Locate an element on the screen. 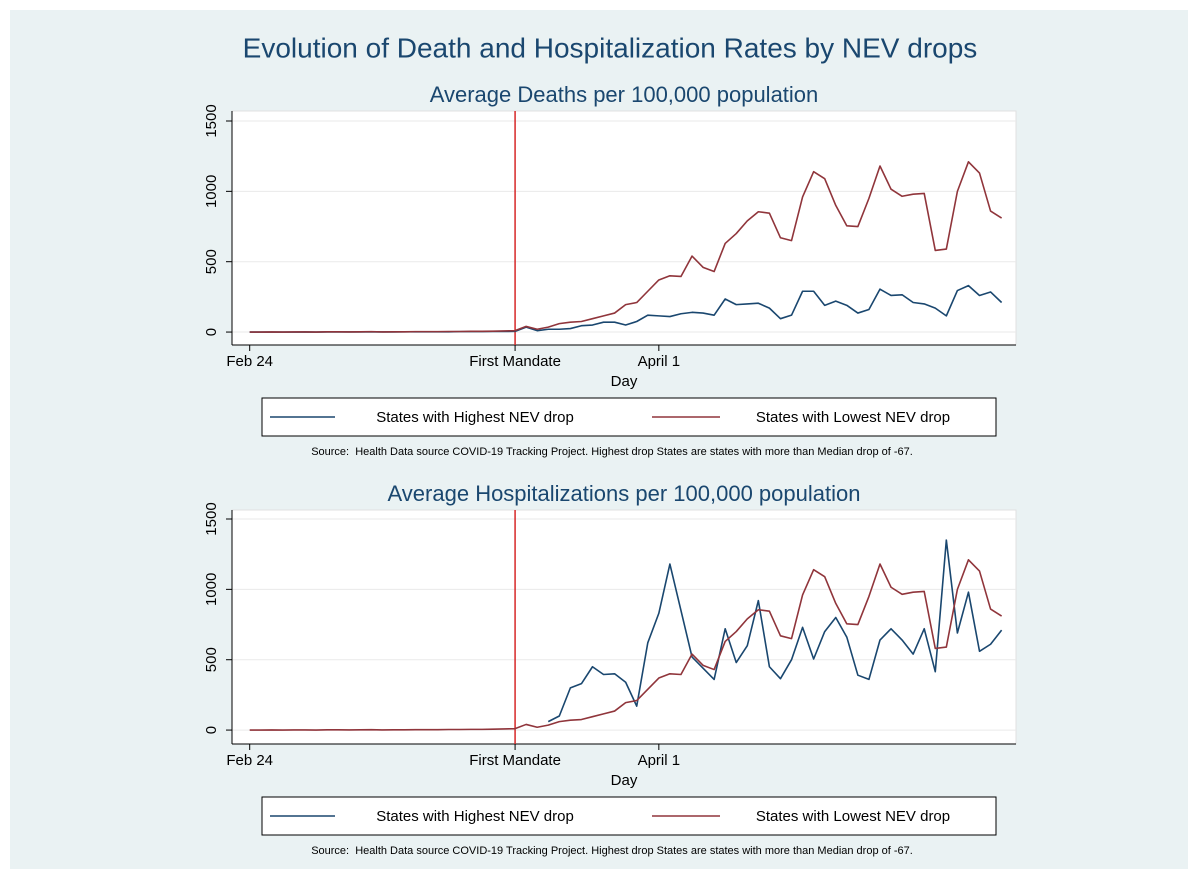 The height and width of the screenshot is (879, 1198). chart-title: Average Deaths per 100,000 population is located at coordinates (624, 94).